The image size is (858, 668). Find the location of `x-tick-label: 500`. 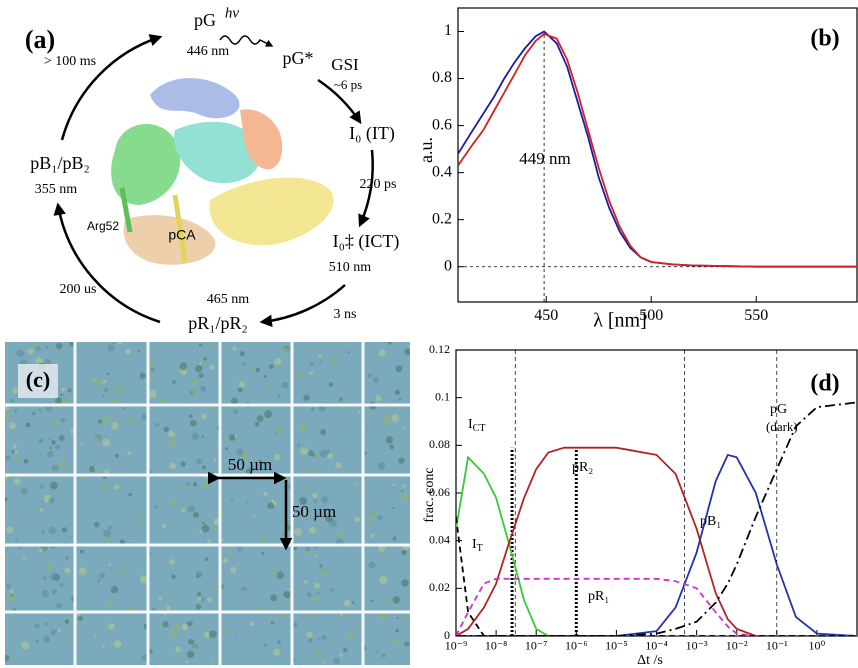

x-tick-label: 500 is located at coordinates (651, 315).